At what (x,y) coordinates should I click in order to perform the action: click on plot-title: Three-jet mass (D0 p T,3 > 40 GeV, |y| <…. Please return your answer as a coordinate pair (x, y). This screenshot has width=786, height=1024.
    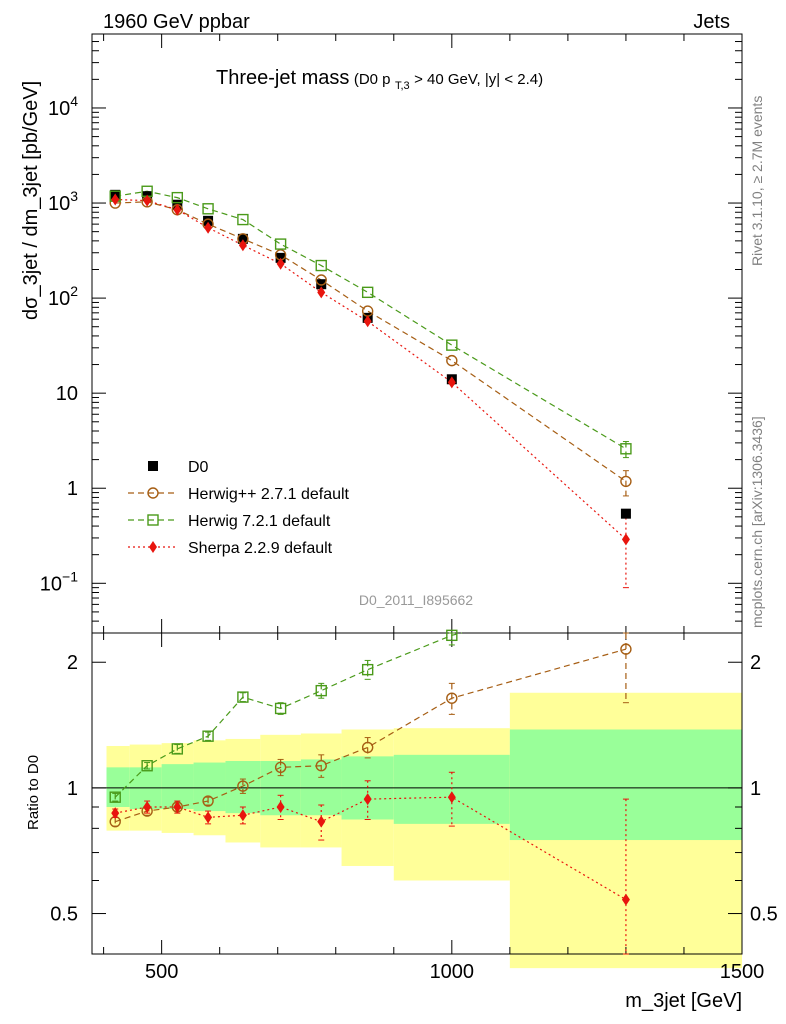
    Looking at the image, I should click on (379, 80).